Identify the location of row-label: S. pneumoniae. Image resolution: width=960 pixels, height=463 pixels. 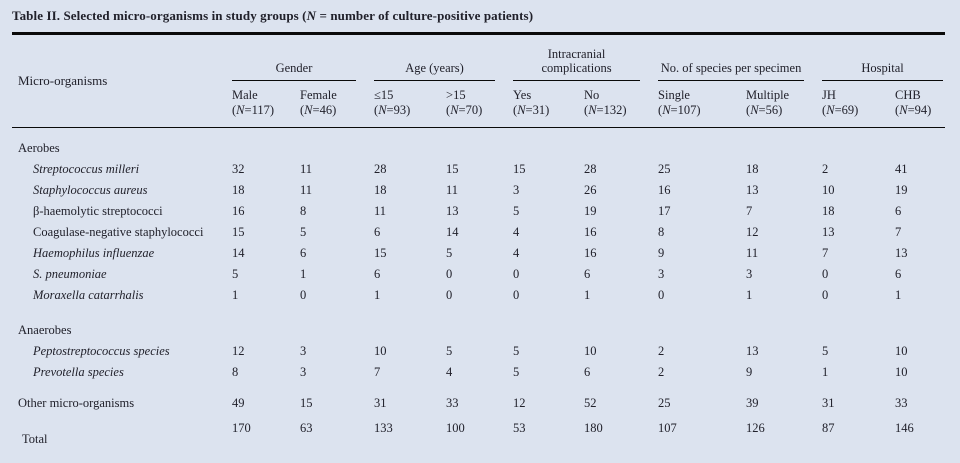
(70, 274).